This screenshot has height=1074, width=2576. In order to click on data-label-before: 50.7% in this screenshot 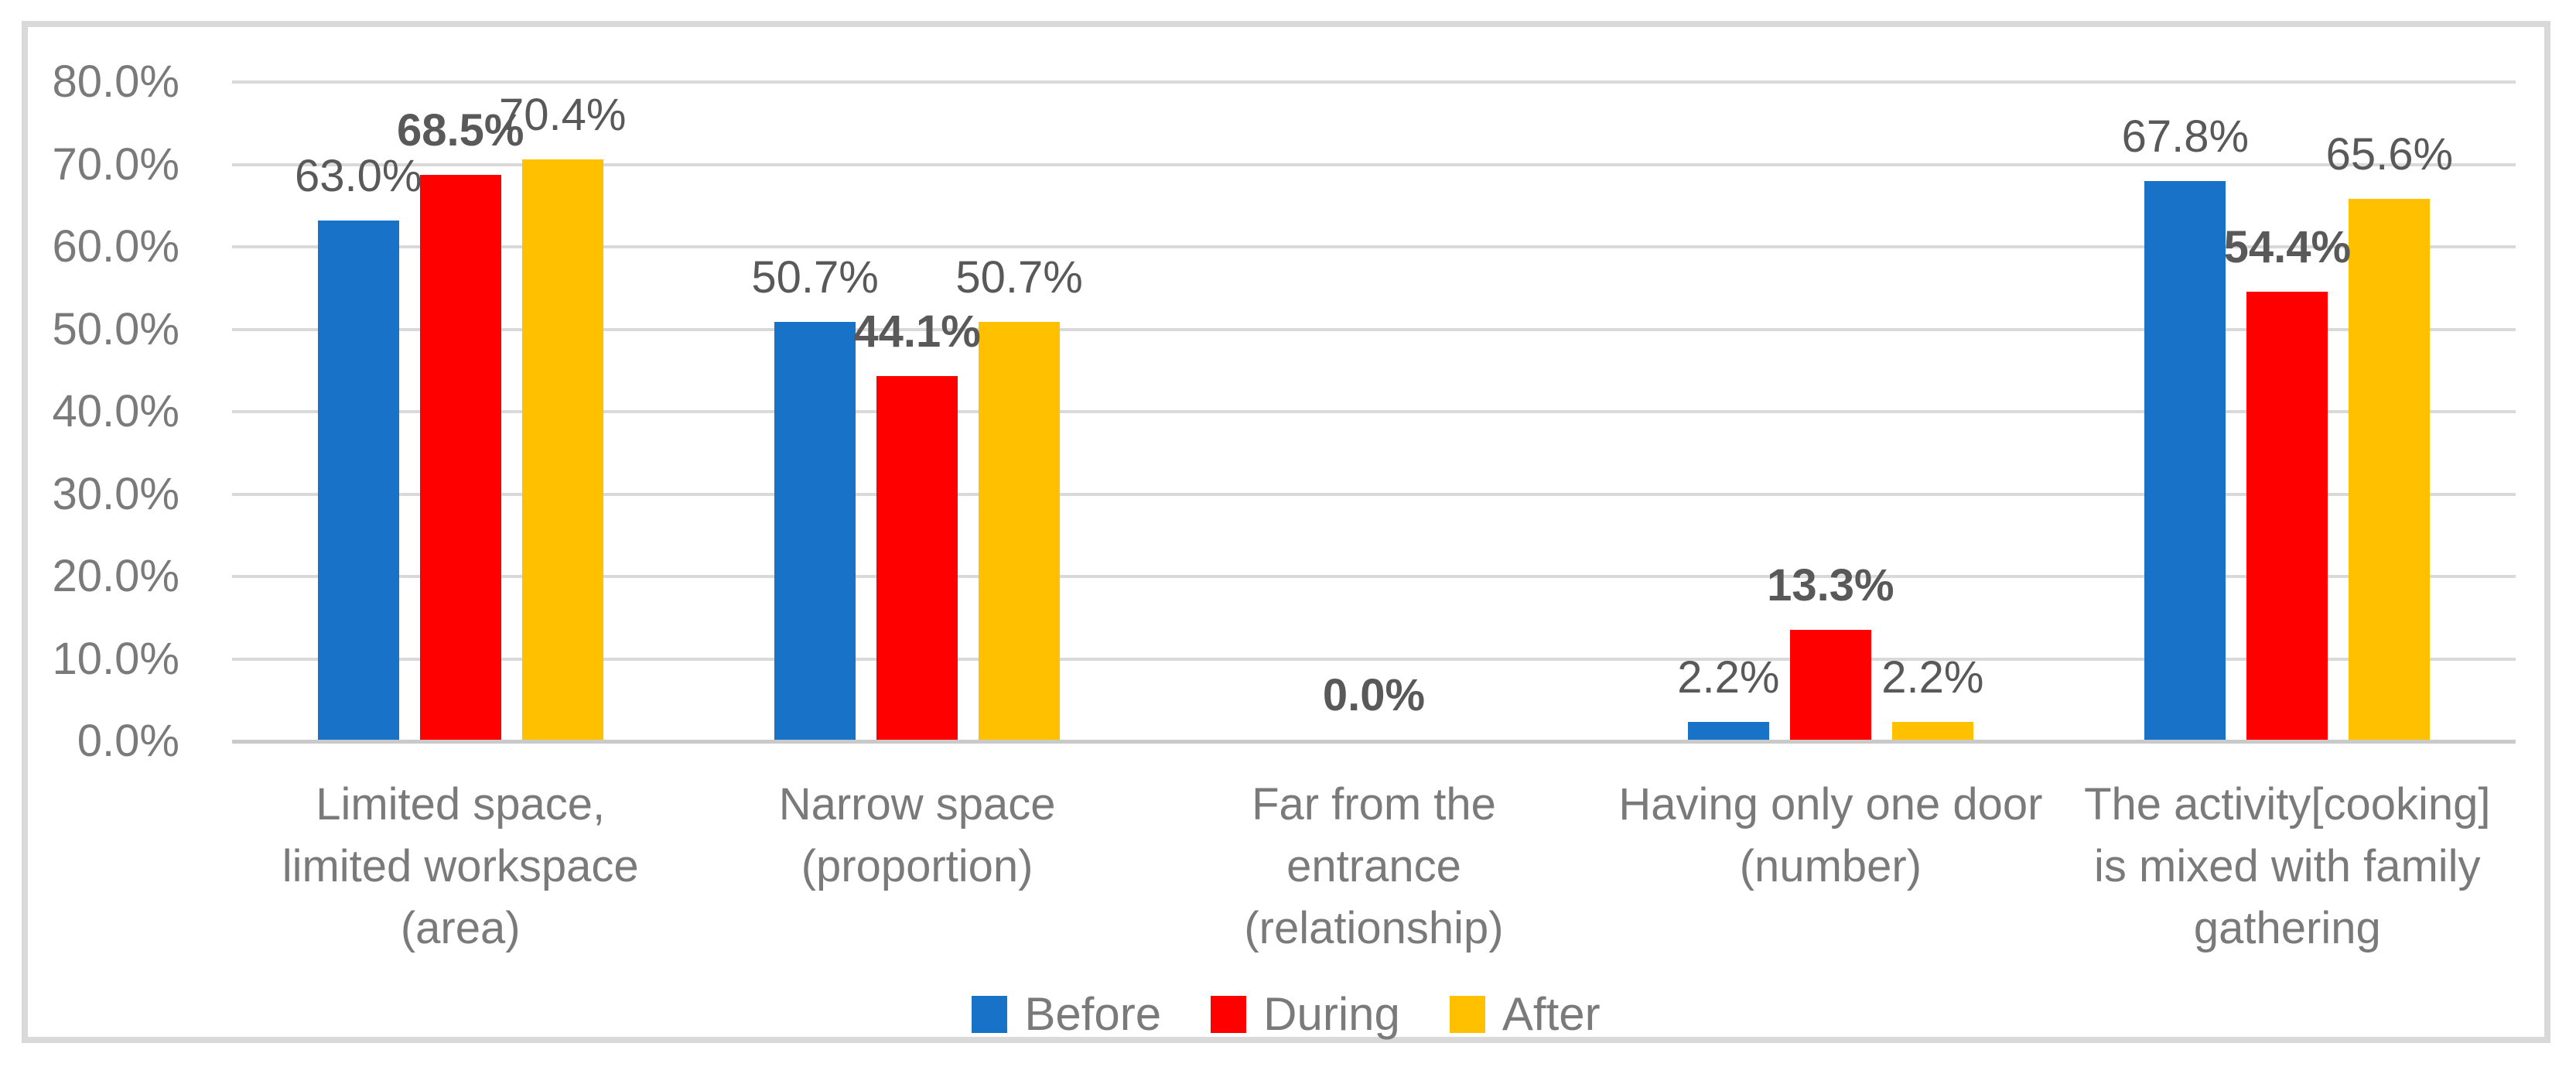, I will do `click(815, 277)`.